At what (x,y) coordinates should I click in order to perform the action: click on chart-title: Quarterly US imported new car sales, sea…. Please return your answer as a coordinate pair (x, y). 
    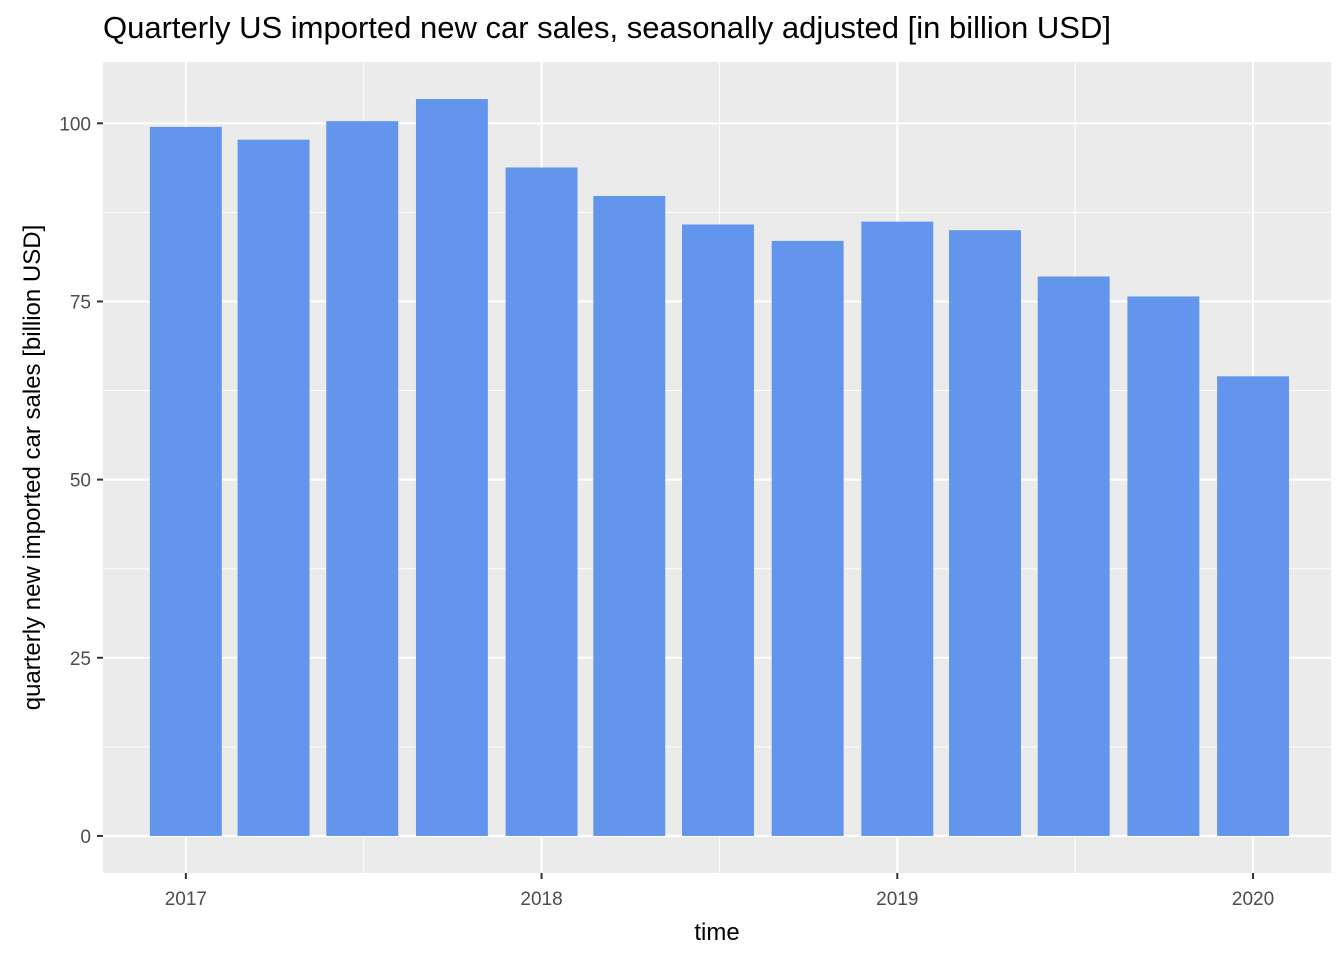
    Looking at the image, I should click on (607, 27).